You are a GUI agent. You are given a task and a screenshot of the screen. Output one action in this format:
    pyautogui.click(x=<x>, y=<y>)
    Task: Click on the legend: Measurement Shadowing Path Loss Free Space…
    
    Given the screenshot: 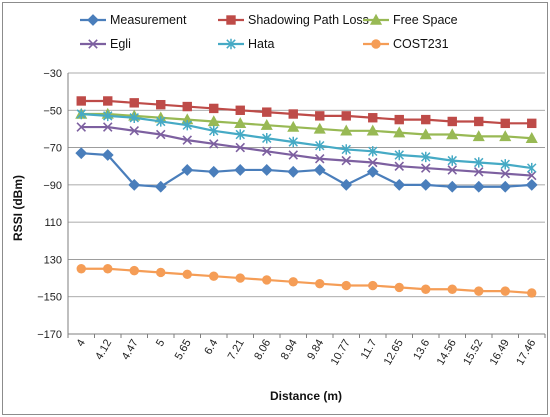 What is the action you would take?
    pyautogui.click(x=269, y=32)
    